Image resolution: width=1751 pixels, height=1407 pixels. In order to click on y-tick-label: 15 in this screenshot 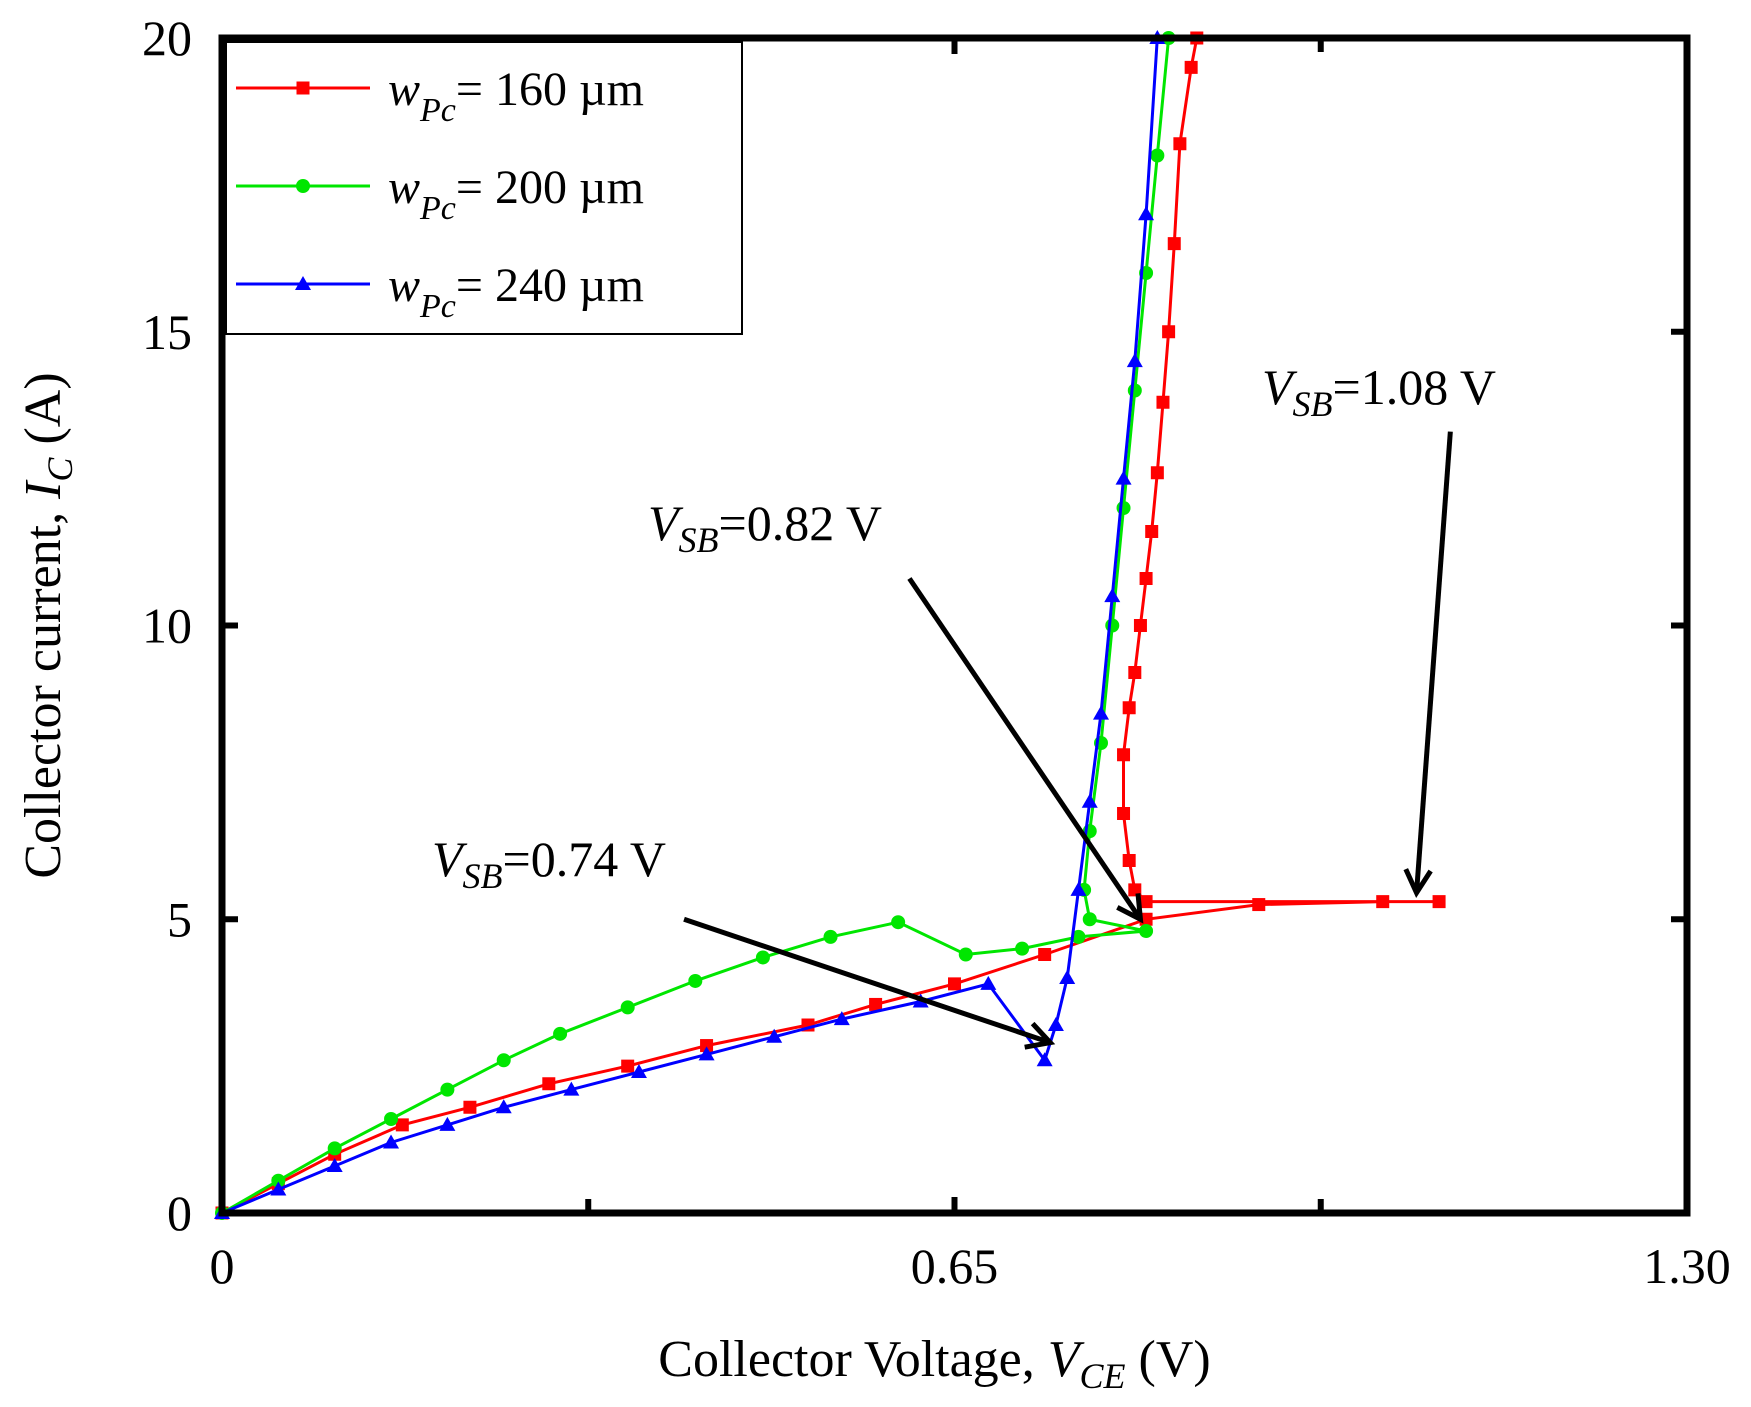, I will do `click(167, 332)`.